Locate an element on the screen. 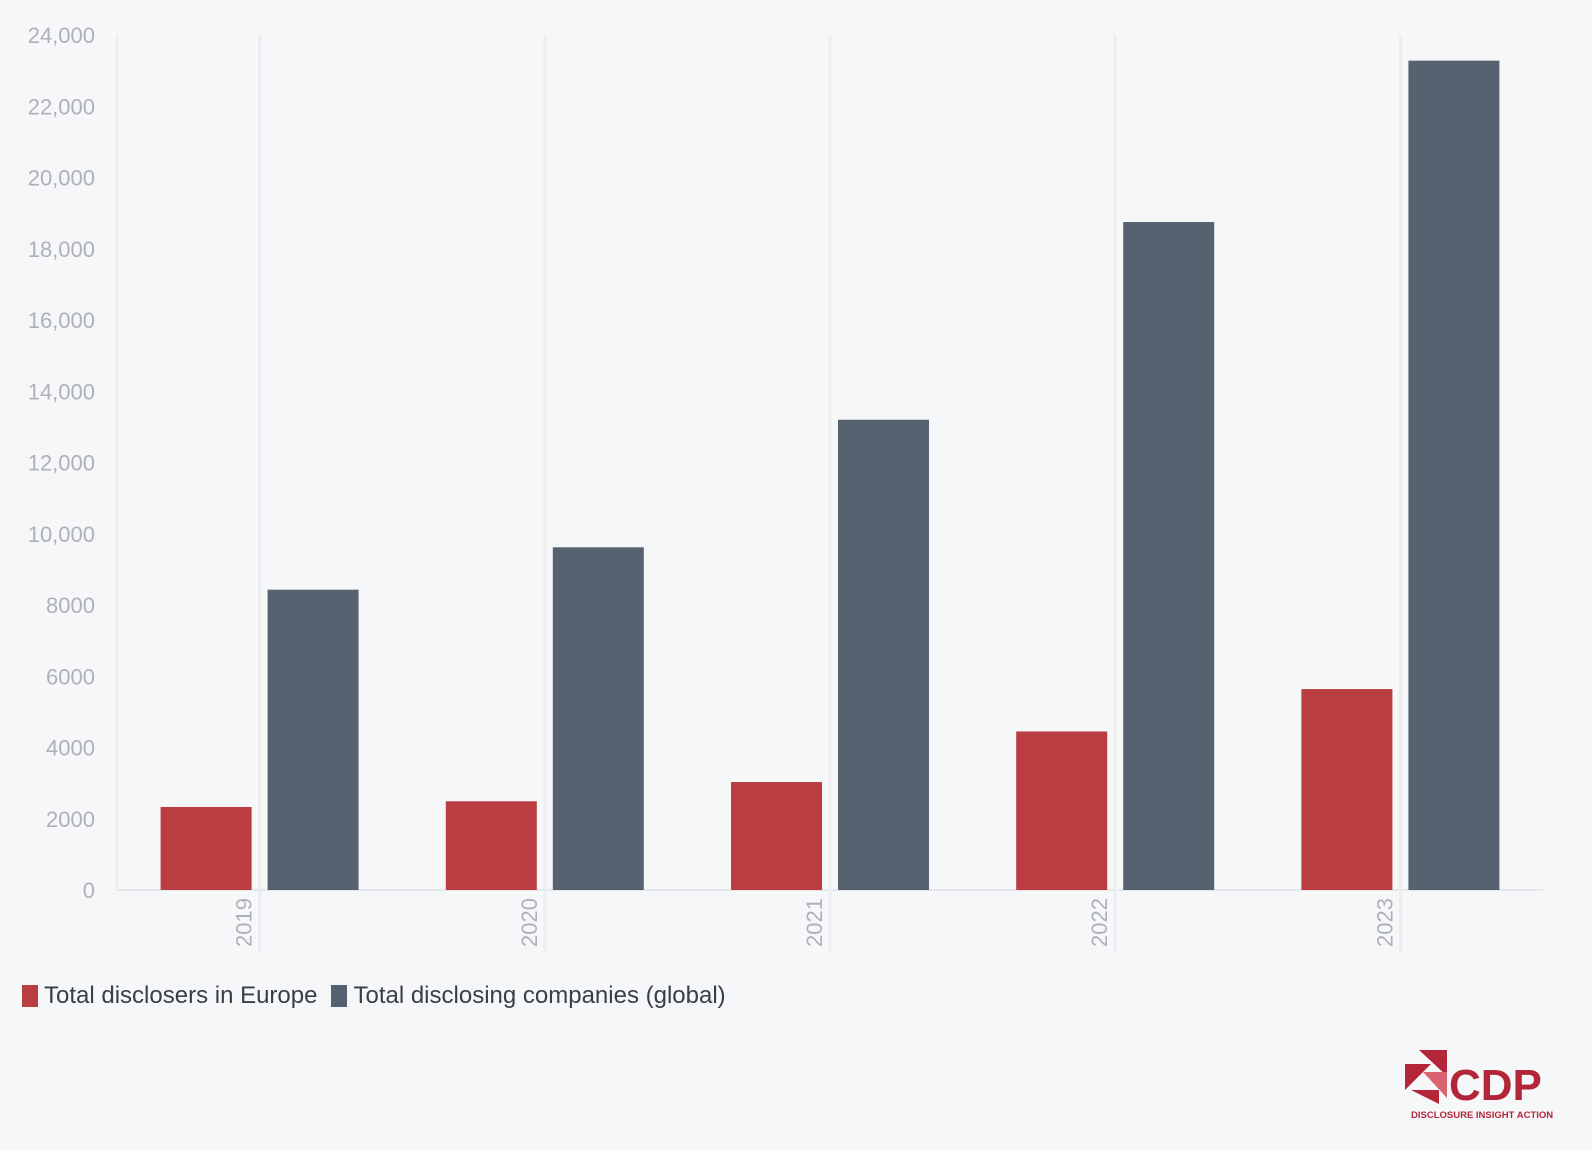 This screenshot has width=1592, height=1150. y-tick-label: 0 is located at coordinates (89, 890).